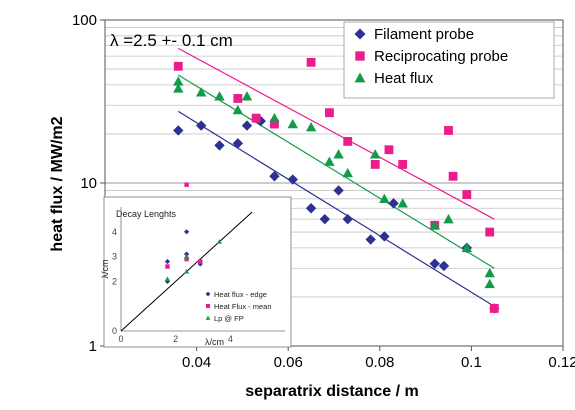 The image size is (575, 410). What do you see at coordinates (196, 362) in the screenshot?
I see `x-tick-label: 0.04` at bounding box center [196, 362].